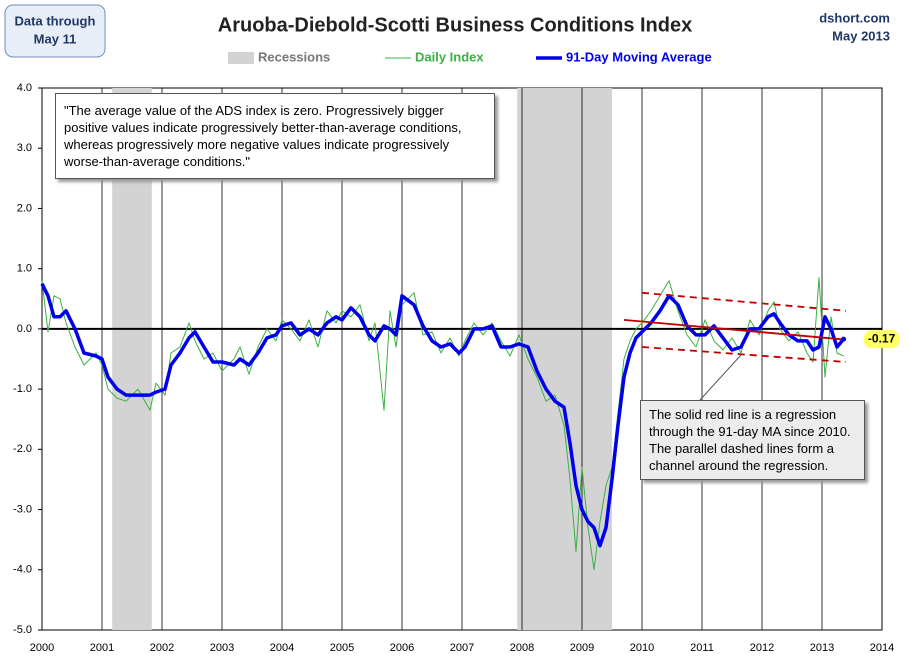  What do you see at coordinates (42, 648) in the screenshot?
I see `x-tick-label: 2000` at bounding box center [42, 648].